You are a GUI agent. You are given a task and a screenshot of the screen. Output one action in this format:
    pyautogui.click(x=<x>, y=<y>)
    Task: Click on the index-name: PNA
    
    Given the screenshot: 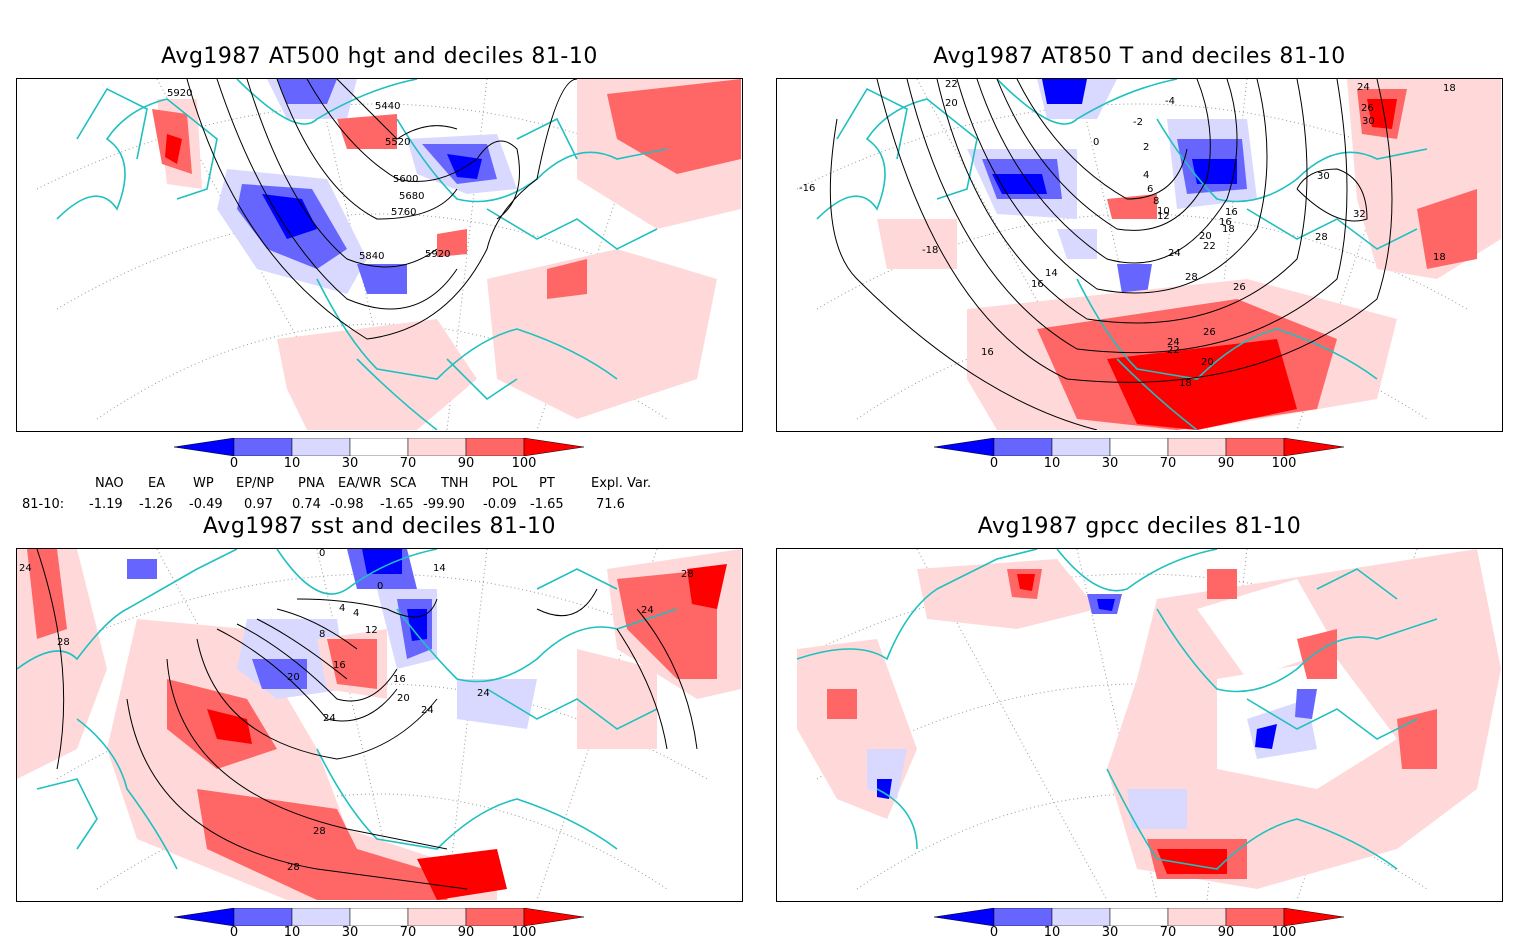 What is the action you would take?
    pyautogui.click(x=311, y=483)
    